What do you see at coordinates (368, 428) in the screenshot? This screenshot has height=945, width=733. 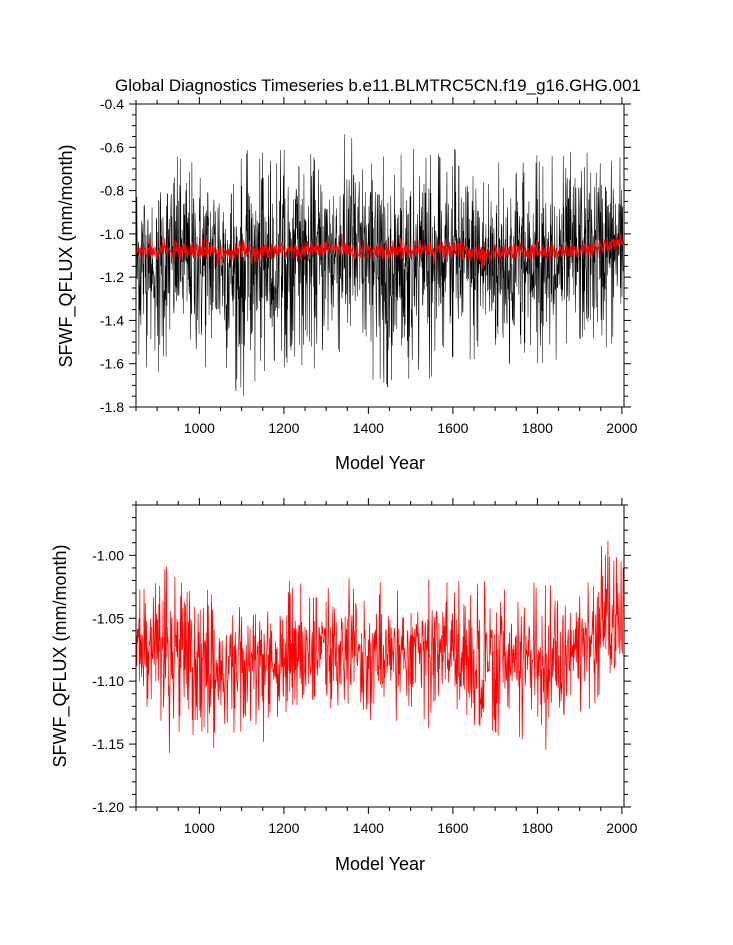 I see `top-x-tick-label: 1400` at bounding box center [368, 428].